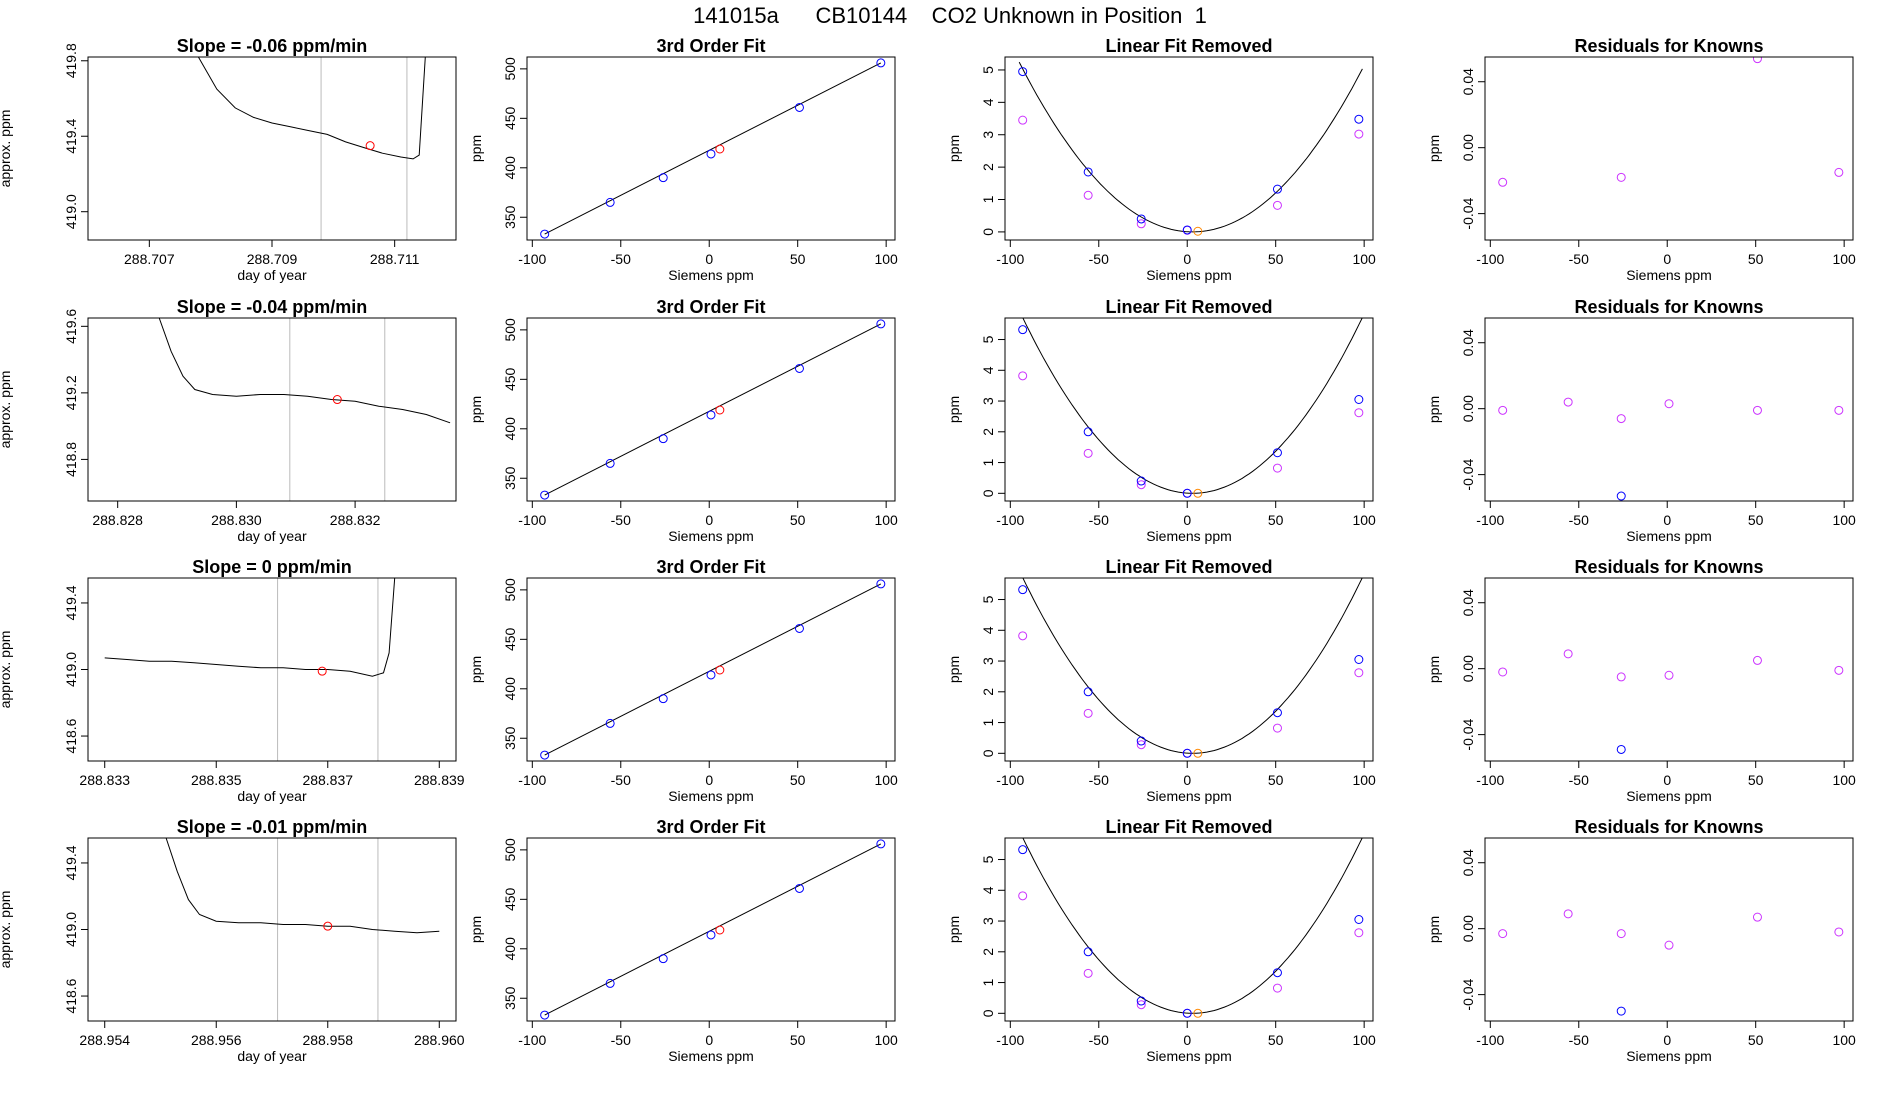 This screenshot has height=1100, width=1900. What do you see at coordinates (988, 199) in the screenshot?
I see `y-tick-label: 1` at bounding box center [988, 199].